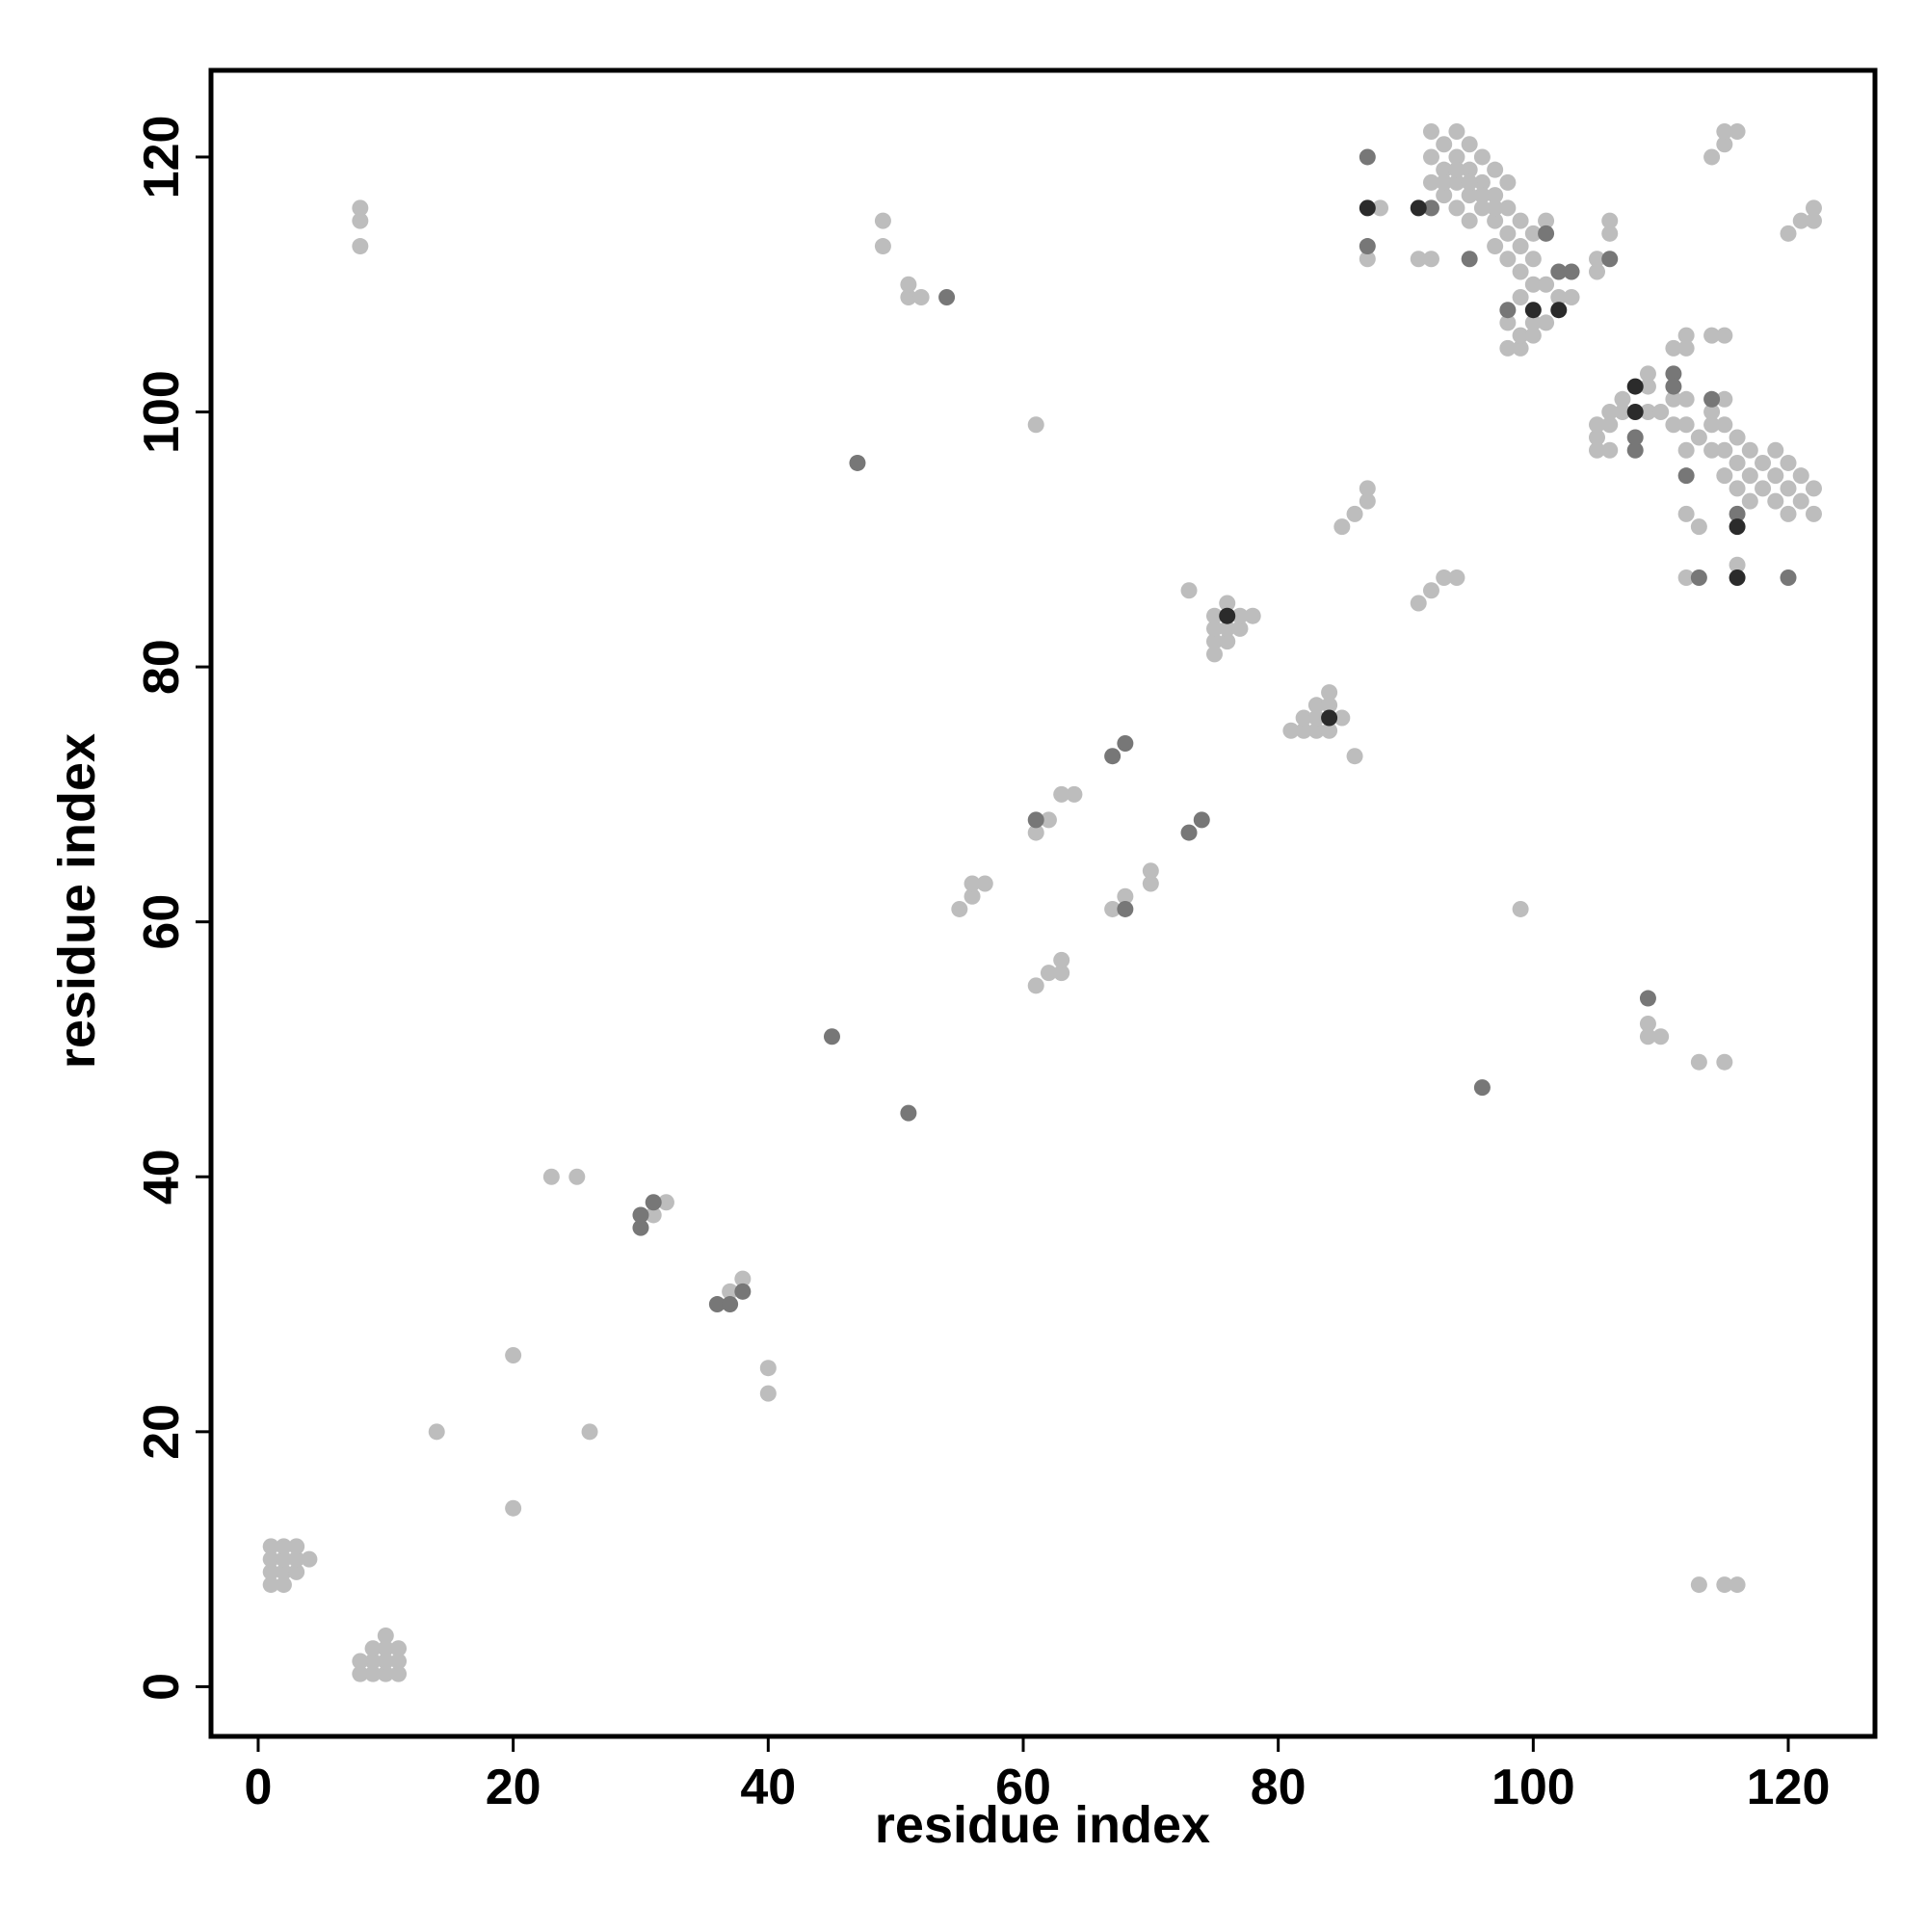  I want to click on x-tick-label: 0, so click(259, 1787).